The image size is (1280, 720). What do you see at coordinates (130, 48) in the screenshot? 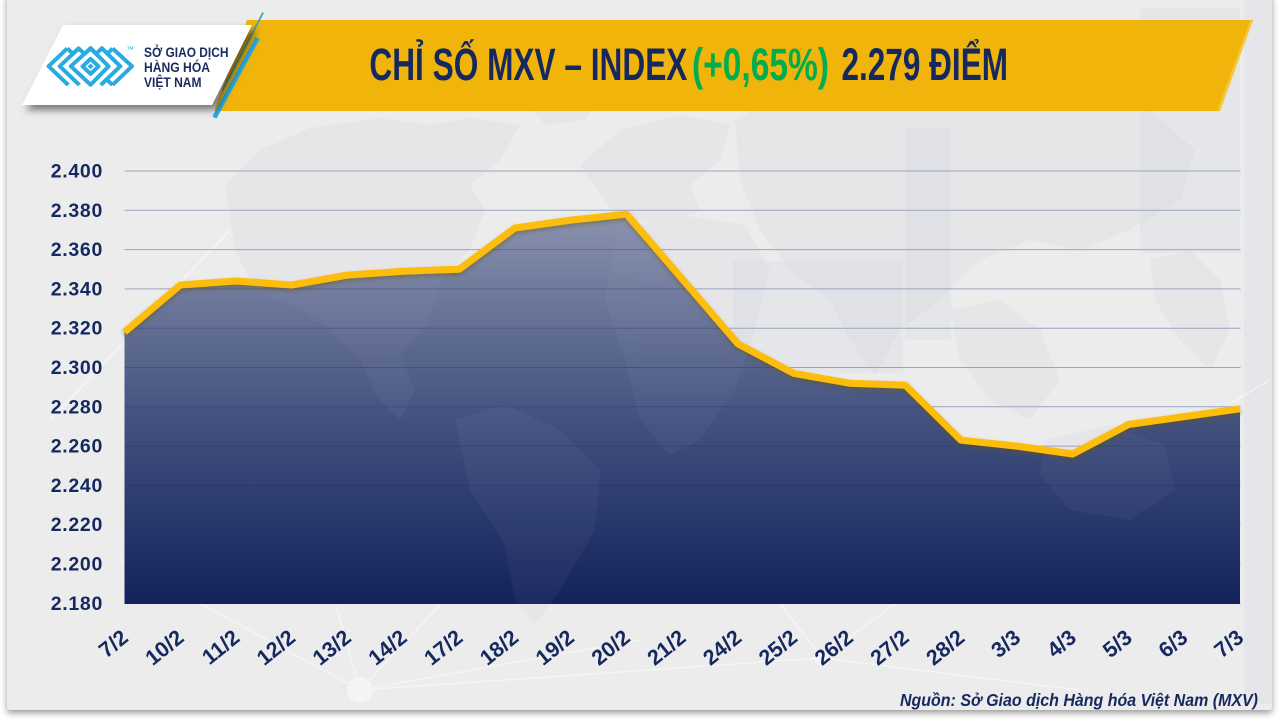
I see `svg-text: TM` at bounding box center [130, 48].